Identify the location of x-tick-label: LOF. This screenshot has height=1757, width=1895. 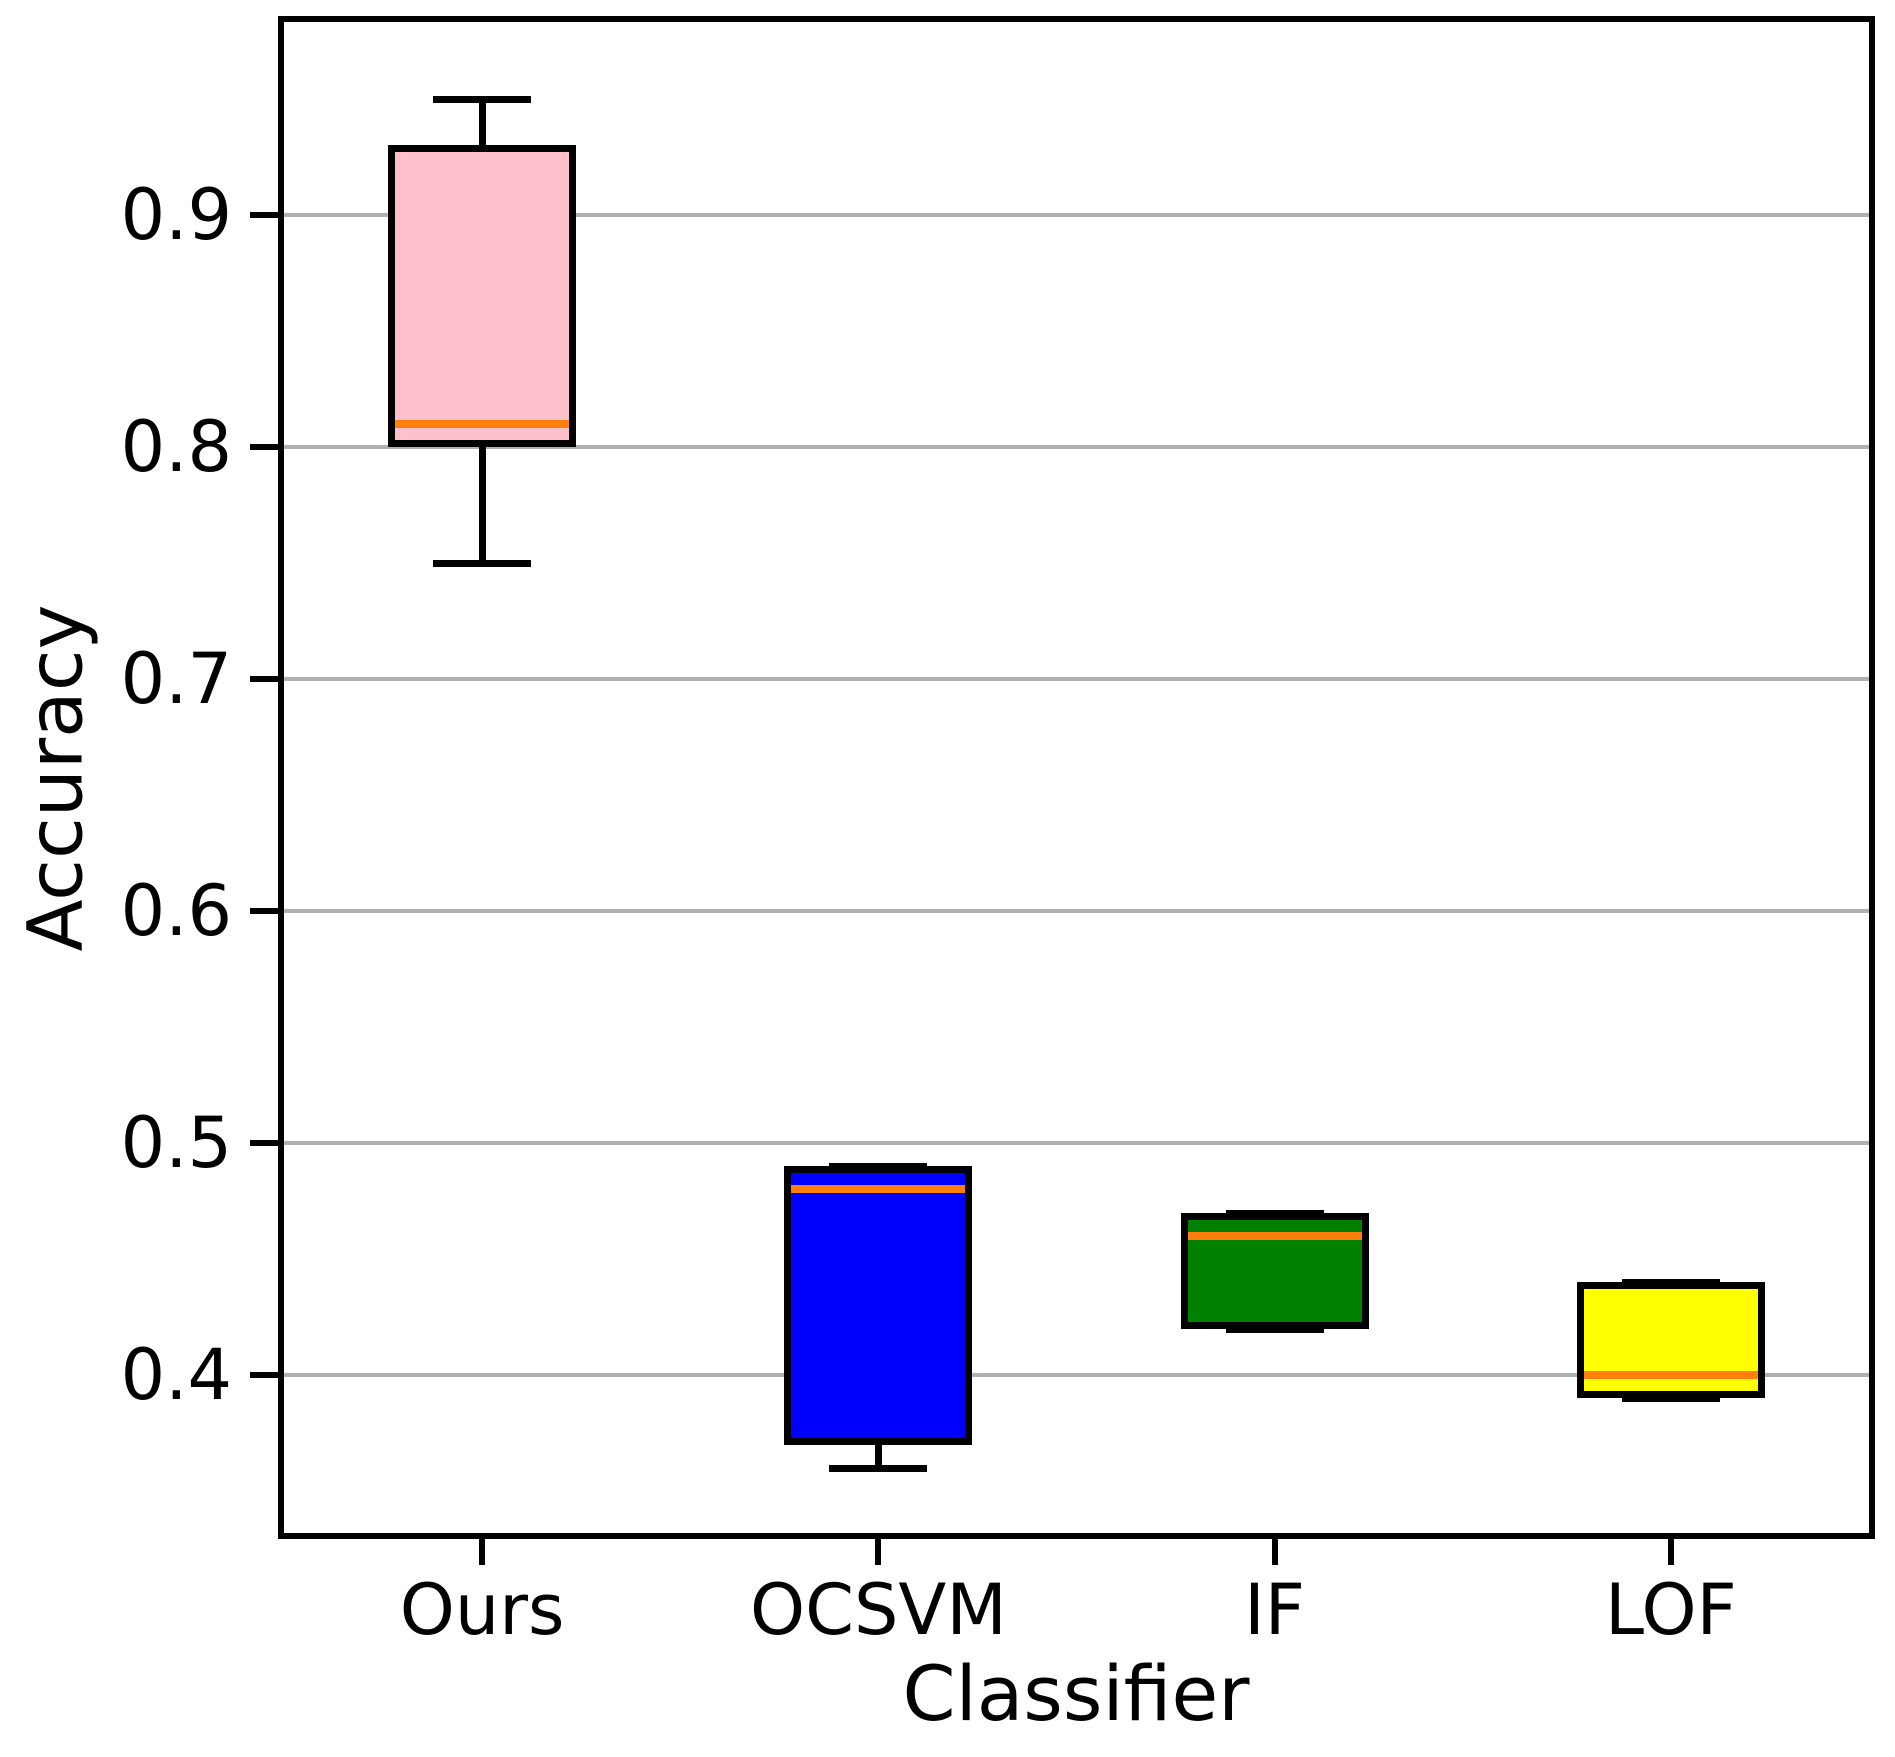
(1670, 1610).